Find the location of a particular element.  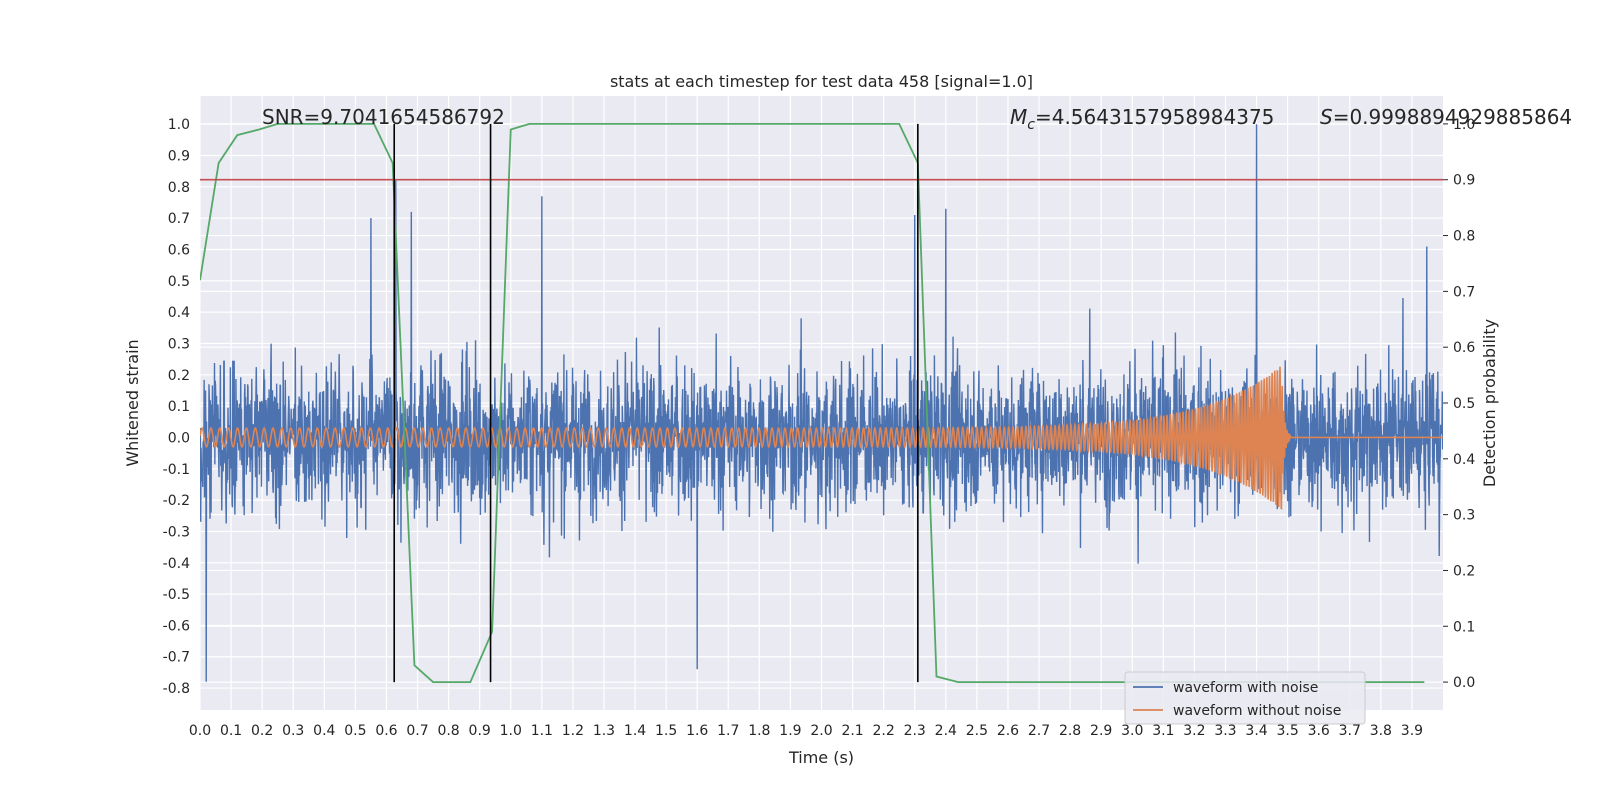

chirp-line is located at coordinates (821, 438).